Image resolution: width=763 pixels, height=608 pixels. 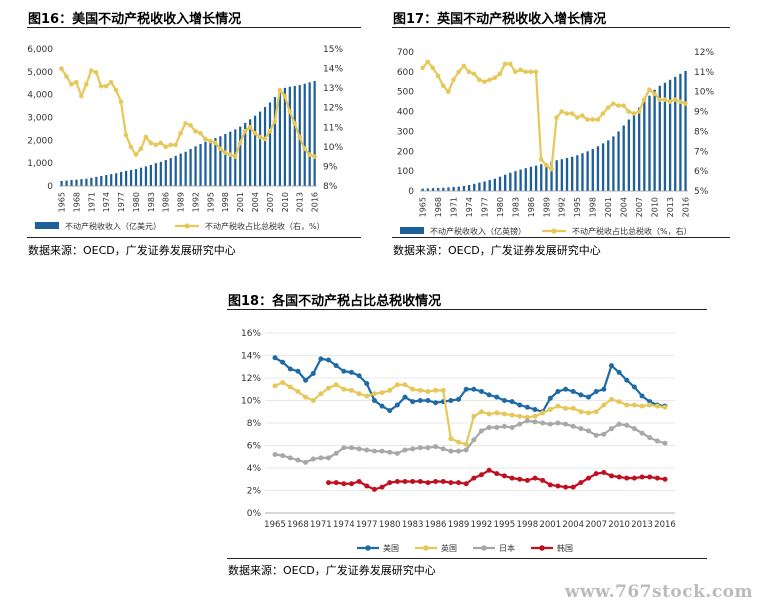 What do you see at coordinates (210, 202) in the screenshot?
I see `fig16-x-tick-label: 1995` at bounding box center [210, 202].